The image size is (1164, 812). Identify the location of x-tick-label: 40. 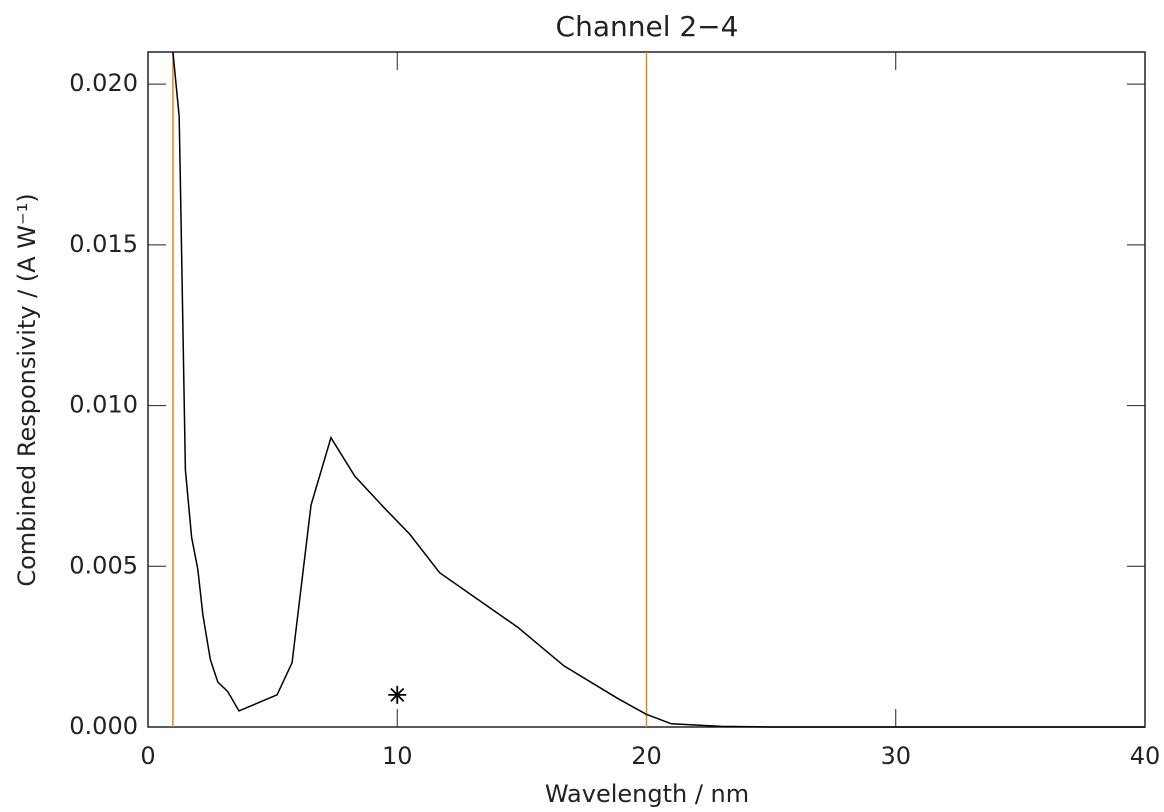
(1145, 756).